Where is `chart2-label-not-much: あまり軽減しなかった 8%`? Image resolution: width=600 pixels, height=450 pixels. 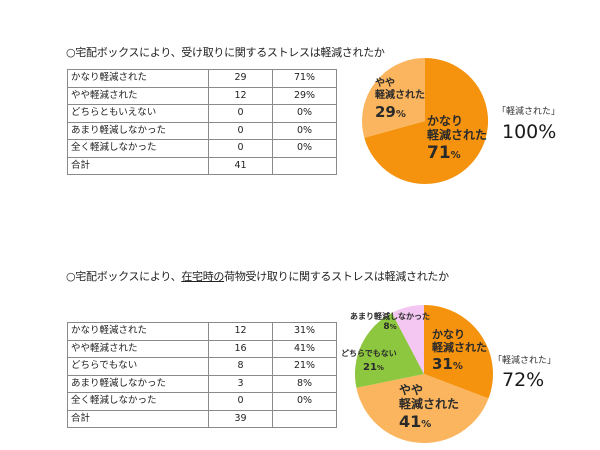
chart2-label-not-much: あまり軽減しなかった 8% is located at coordinates (390, 322).